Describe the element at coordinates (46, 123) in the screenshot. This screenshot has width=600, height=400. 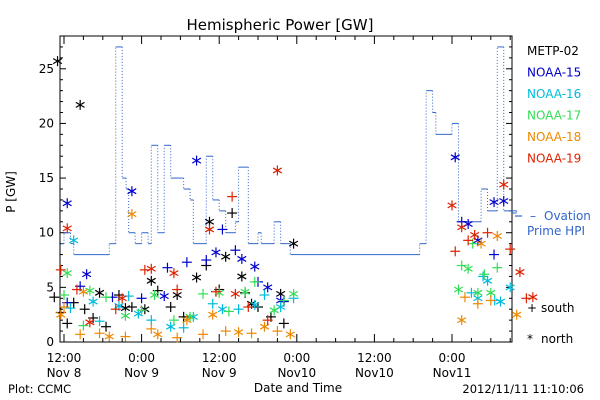
I see `y-tick-label: 20` at that location.